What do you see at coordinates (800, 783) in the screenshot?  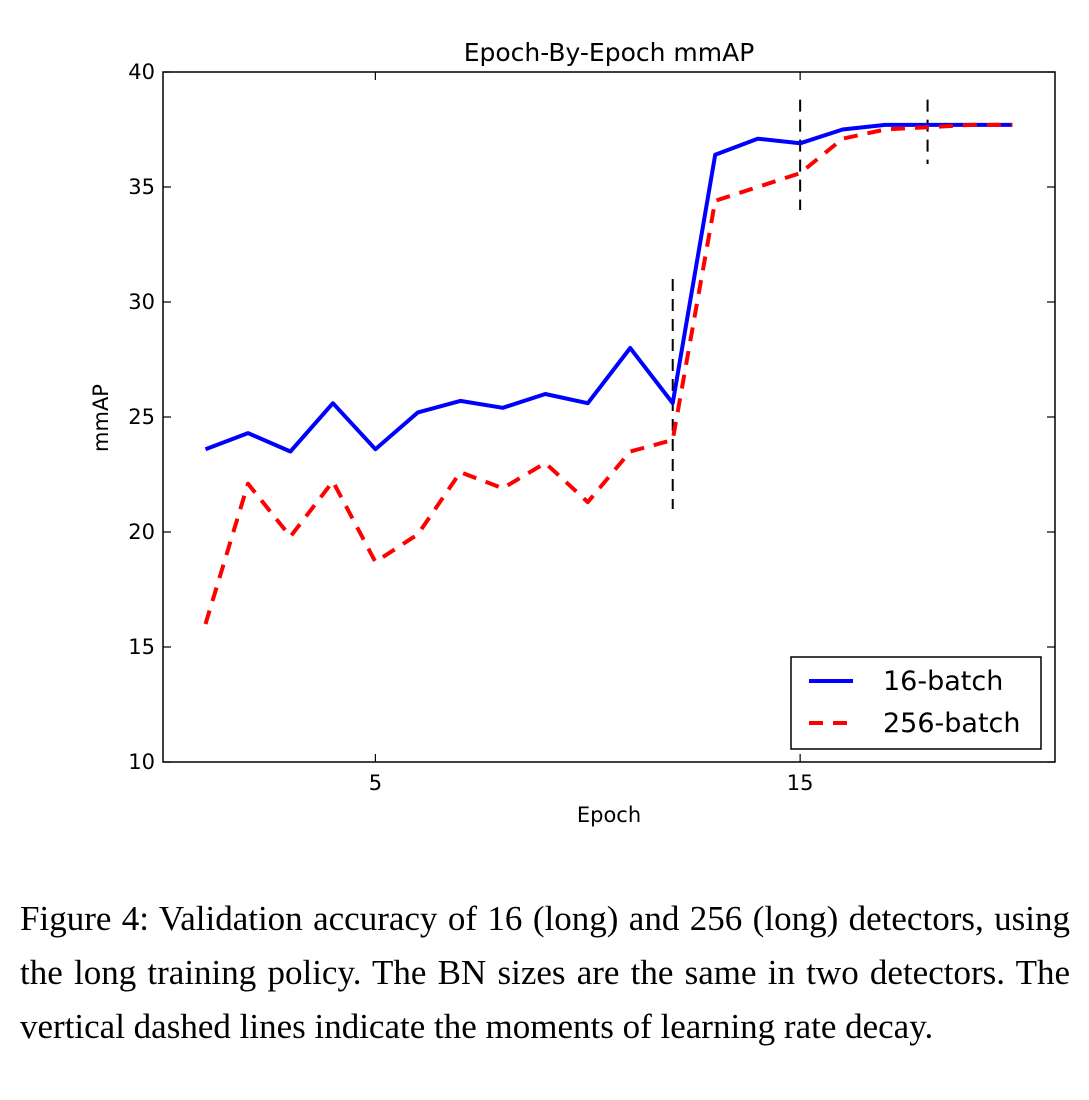 I see `x-tick-label: 15` at bounding box center [800, 783].